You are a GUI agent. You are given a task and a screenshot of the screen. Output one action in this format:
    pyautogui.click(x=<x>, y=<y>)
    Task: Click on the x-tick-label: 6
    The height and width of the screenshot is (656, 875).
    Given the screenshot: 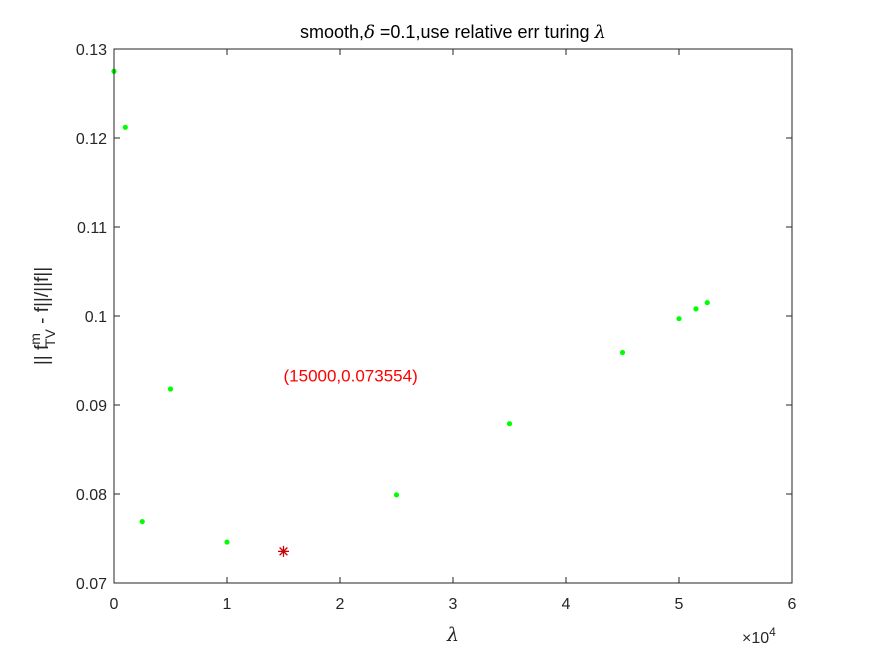 What is the action you would take?
    pyautogui.click(x=792, y=604)
    